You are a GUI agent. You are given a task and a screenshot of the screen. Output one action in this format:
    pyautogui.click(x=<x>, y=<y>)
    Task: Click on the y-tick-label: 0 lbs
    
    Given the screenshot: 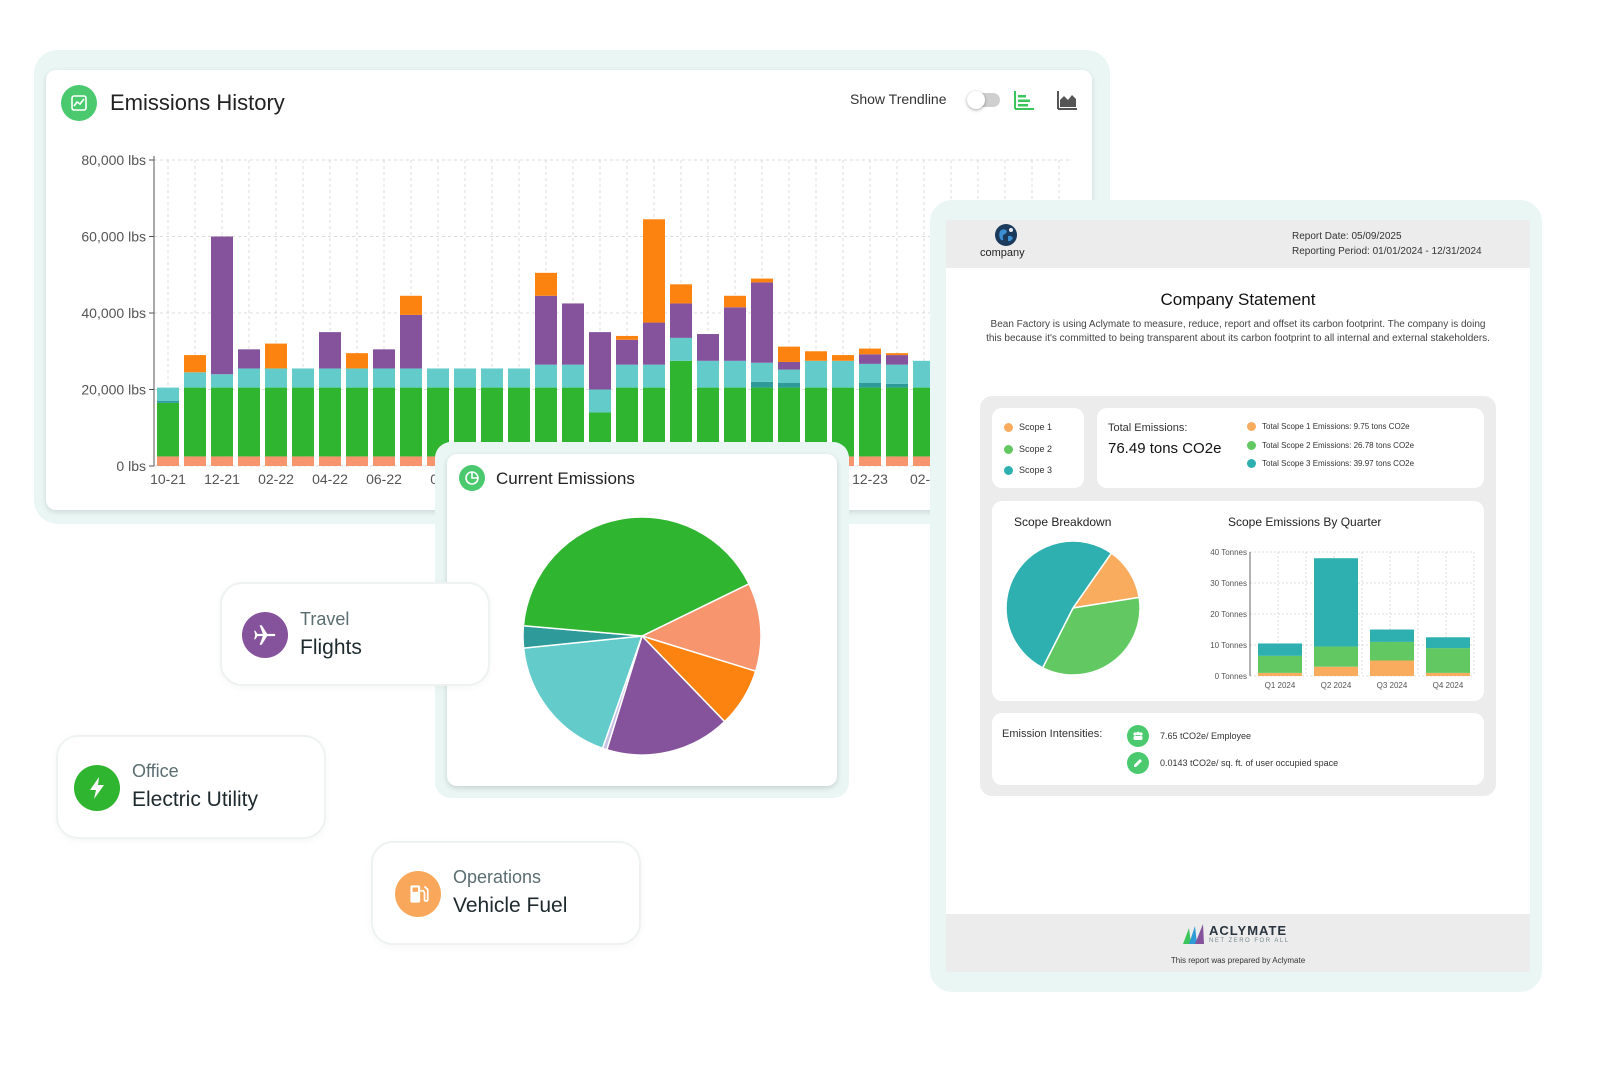 What is the action you would take?
    pyautogui.click(x=131, y=466)
    